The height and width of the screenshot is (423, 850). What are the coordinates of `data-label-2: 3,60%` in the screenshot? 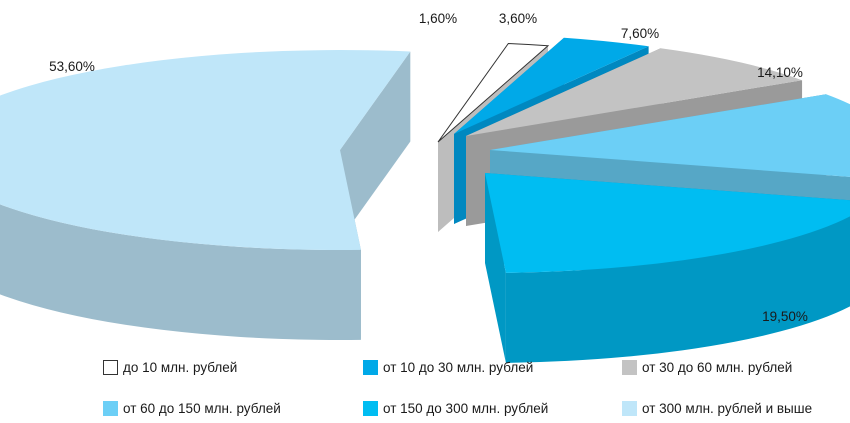 It's located at (518, 18).